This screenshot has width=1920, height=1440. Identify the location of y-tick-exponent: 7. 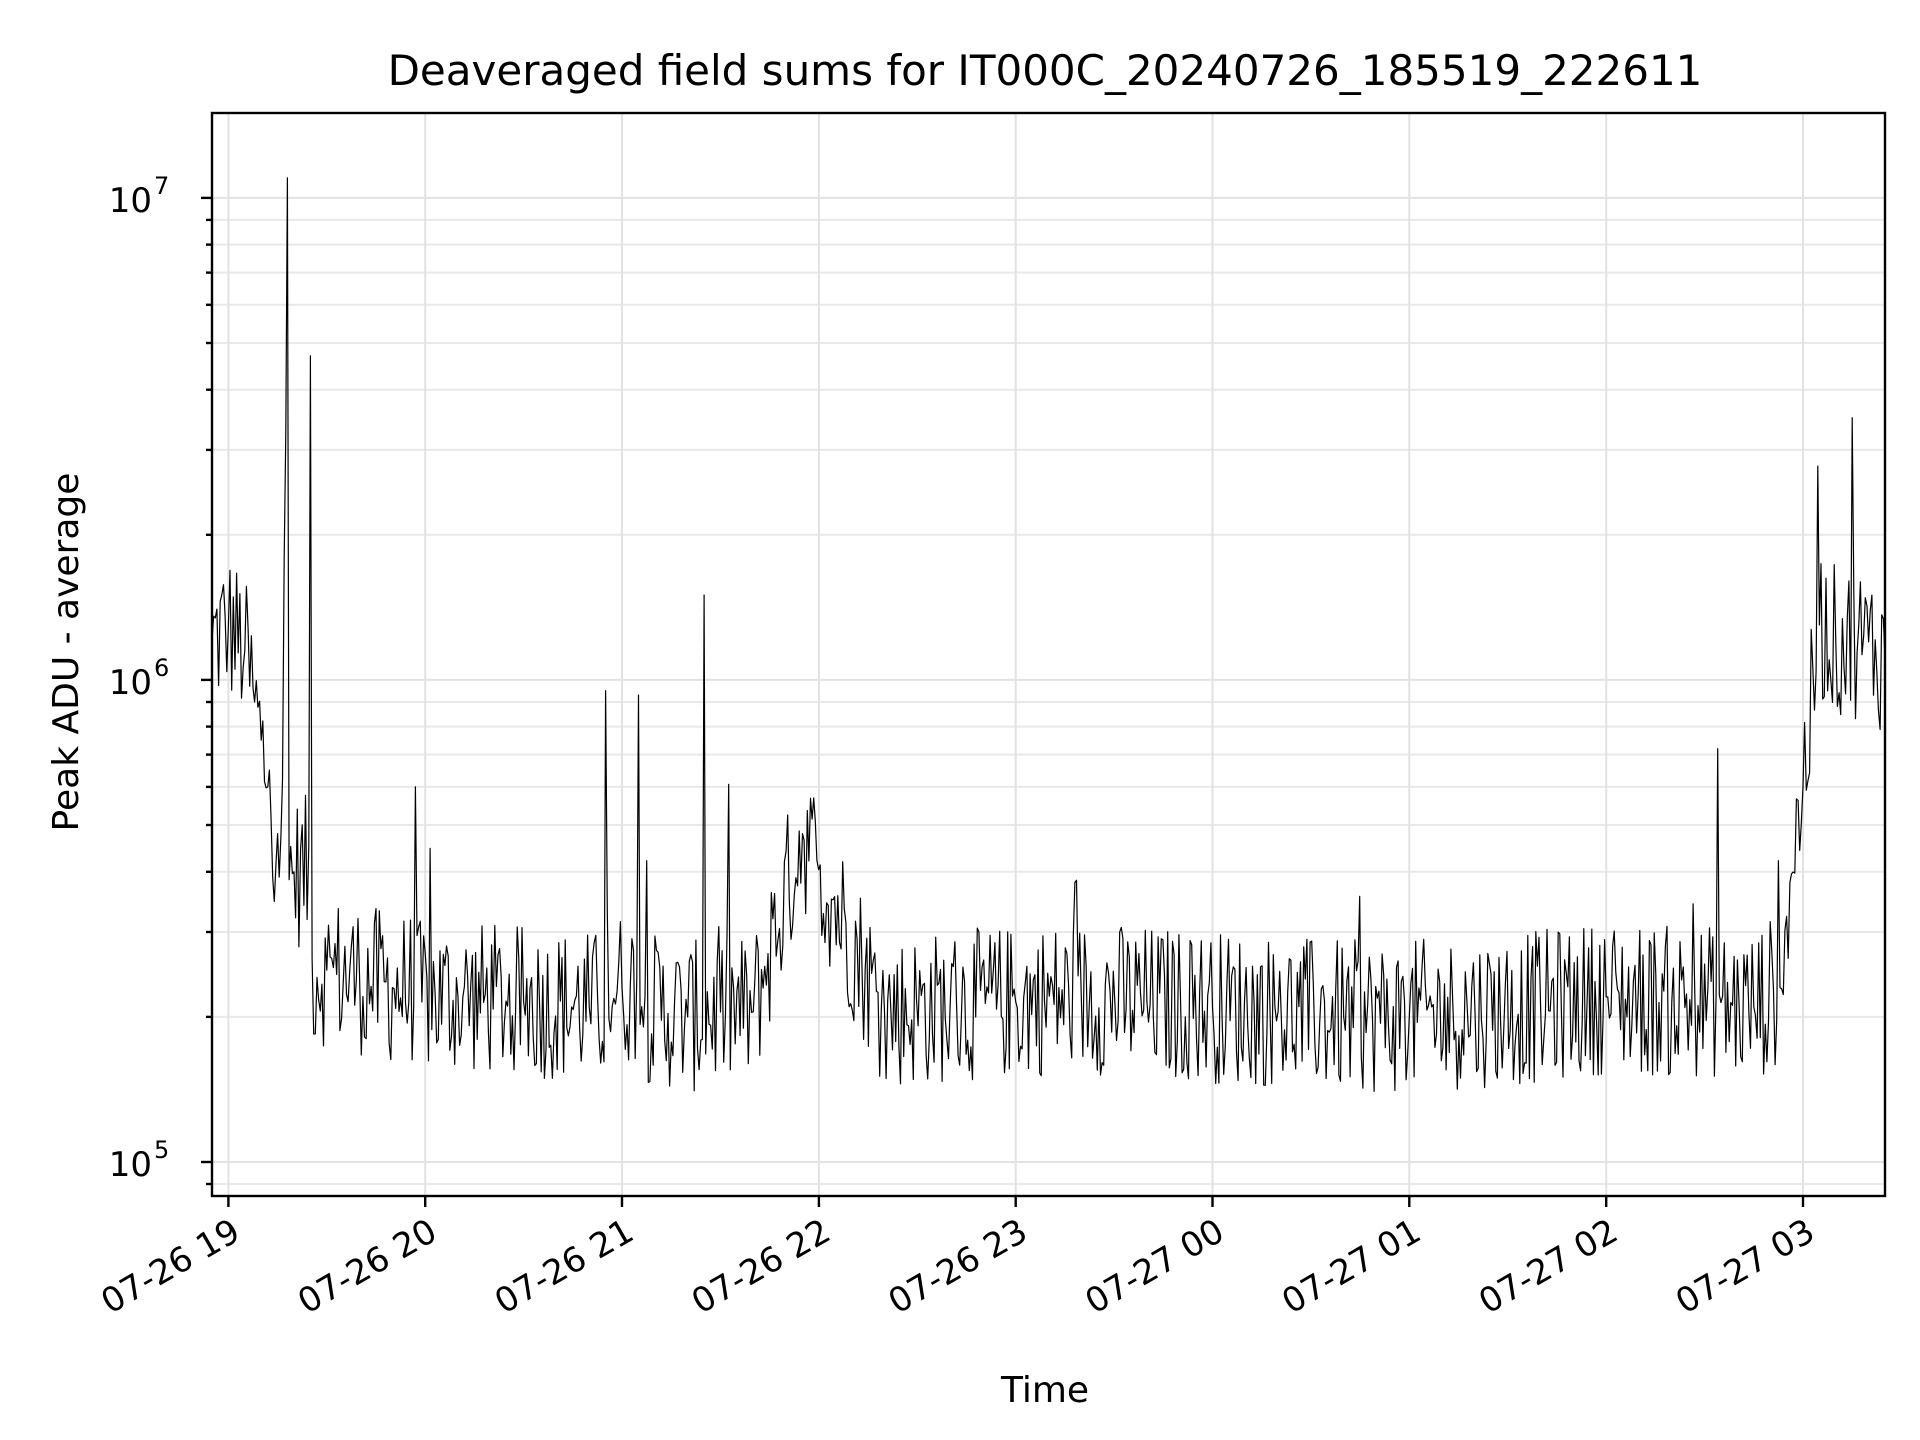
(161, 186).